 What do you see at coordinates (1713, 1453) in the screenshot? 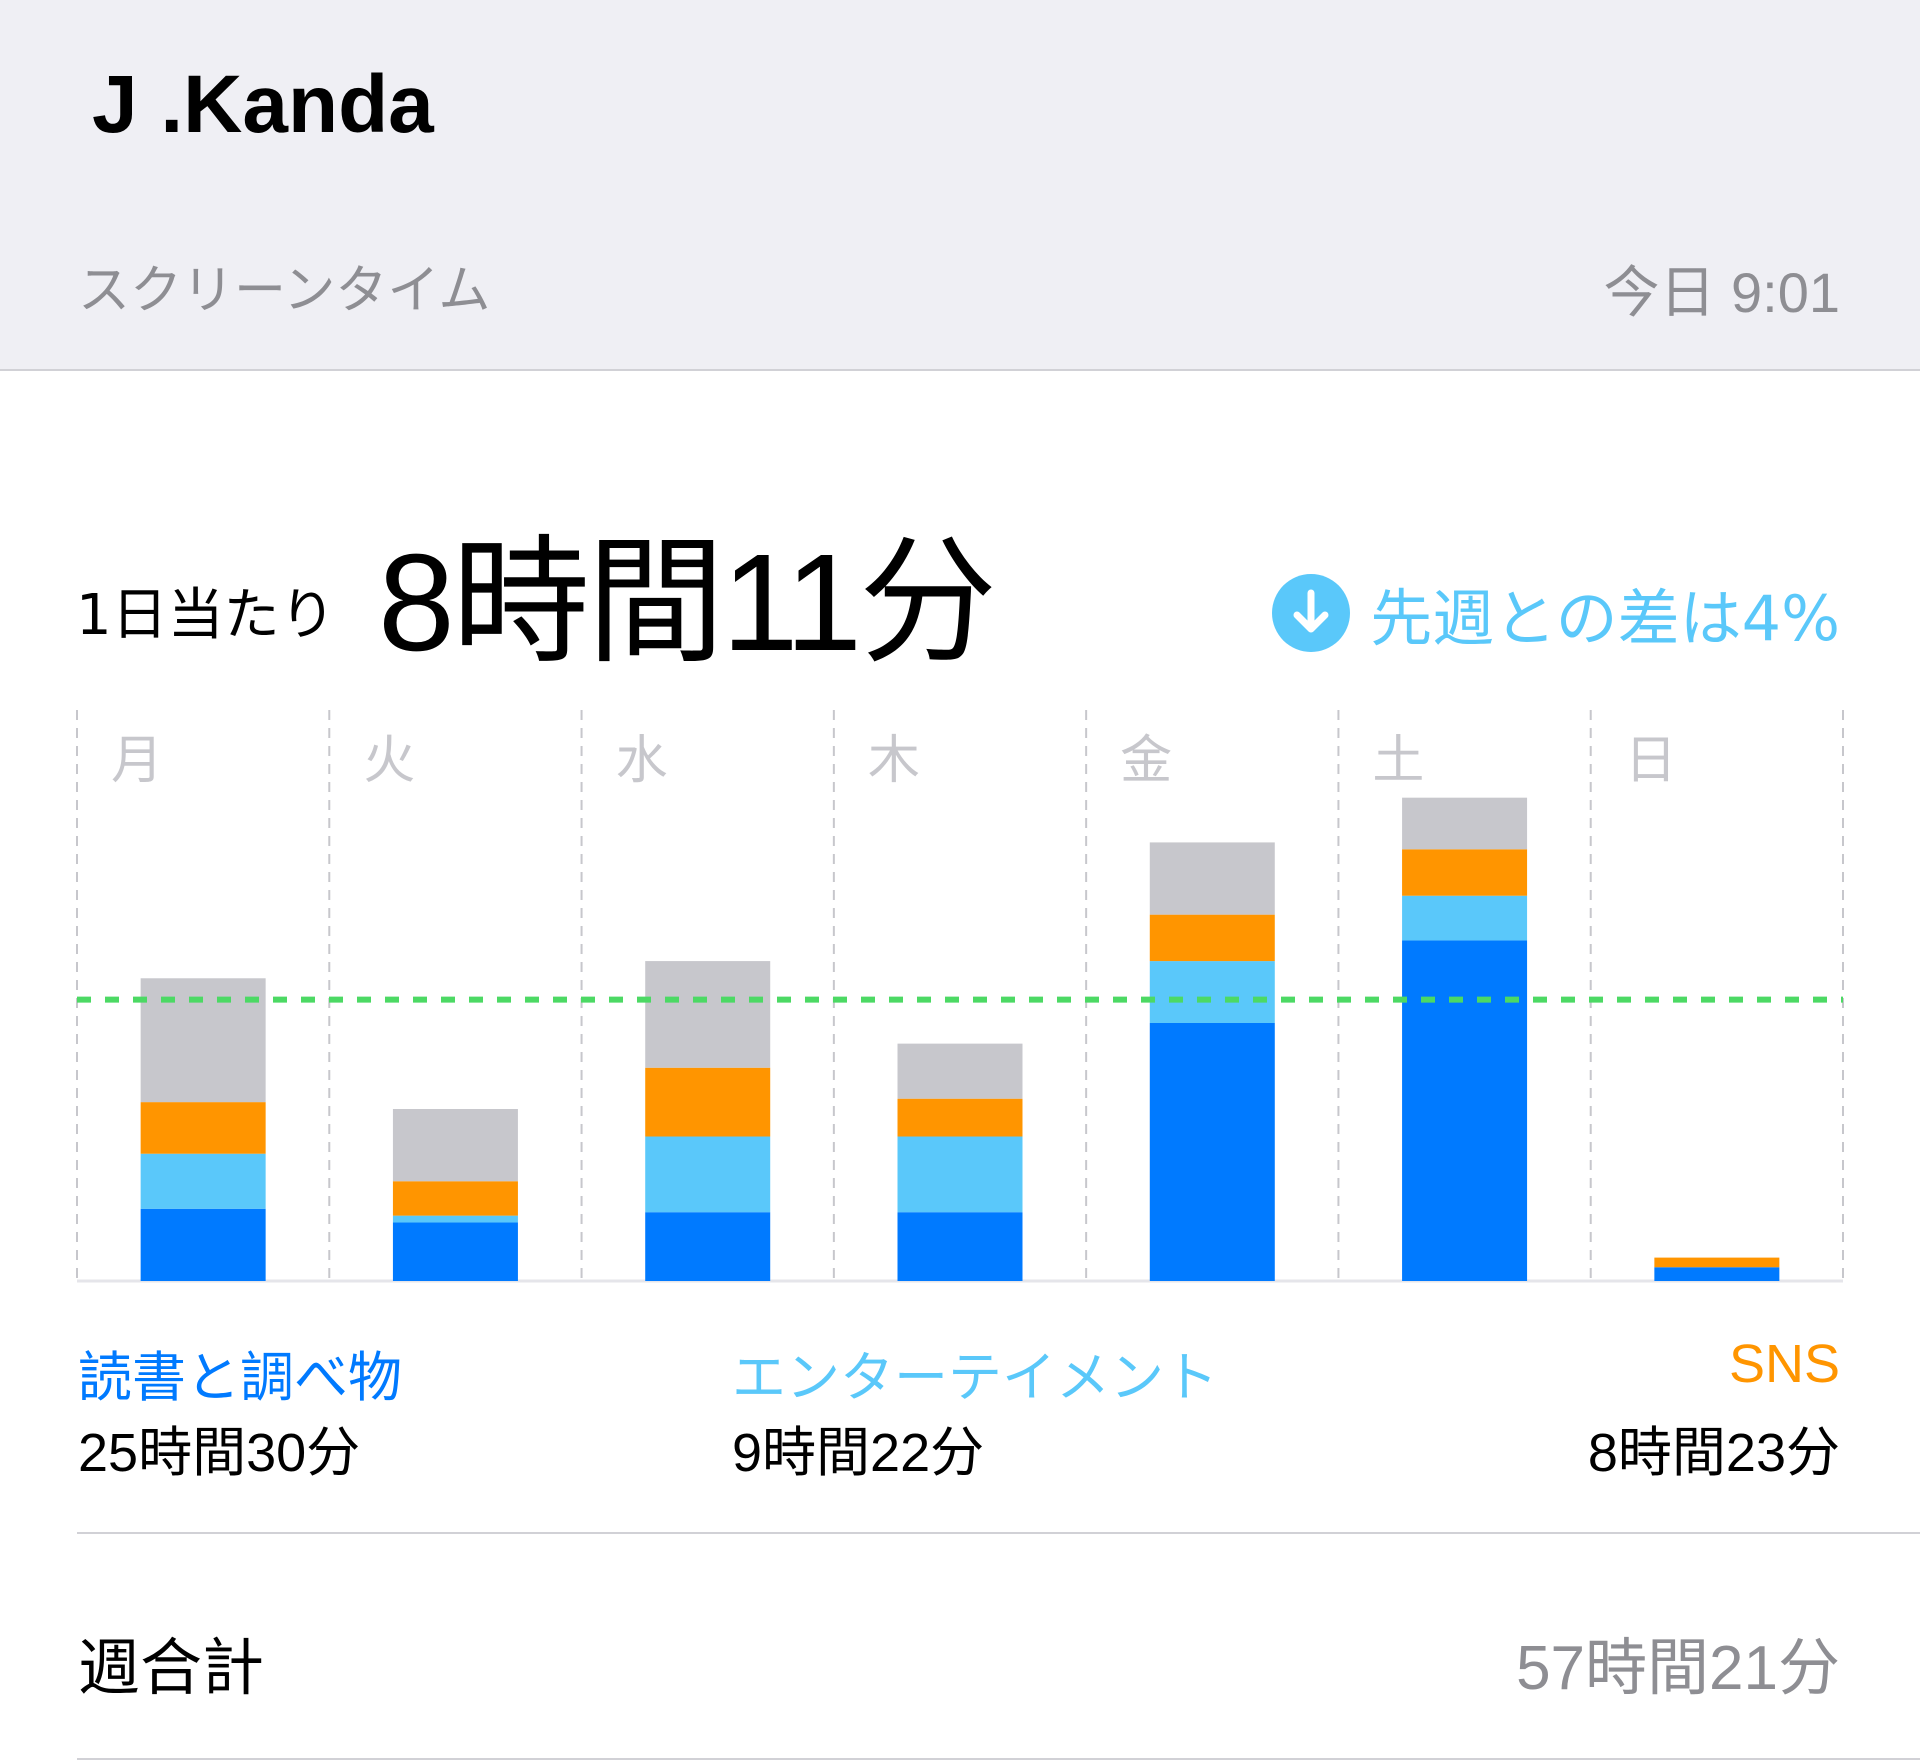
I see `legend-value-sns: 8時間23分` at bounding box center [1713, 1453].